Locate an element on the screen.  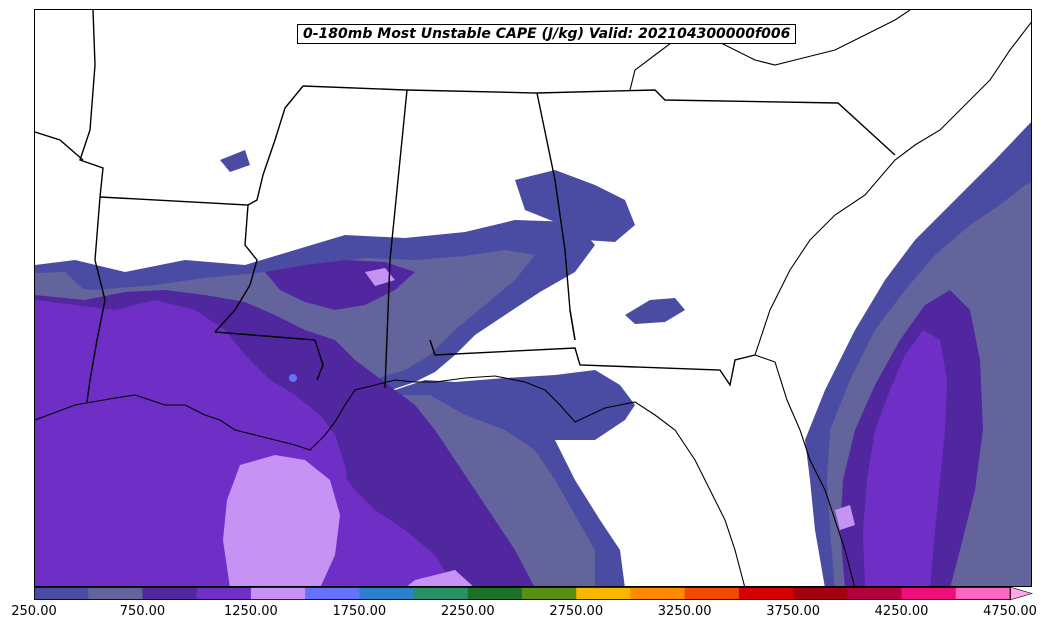
colorbar-tick-label: 4750.00 is located at coordinates (1010, 611).